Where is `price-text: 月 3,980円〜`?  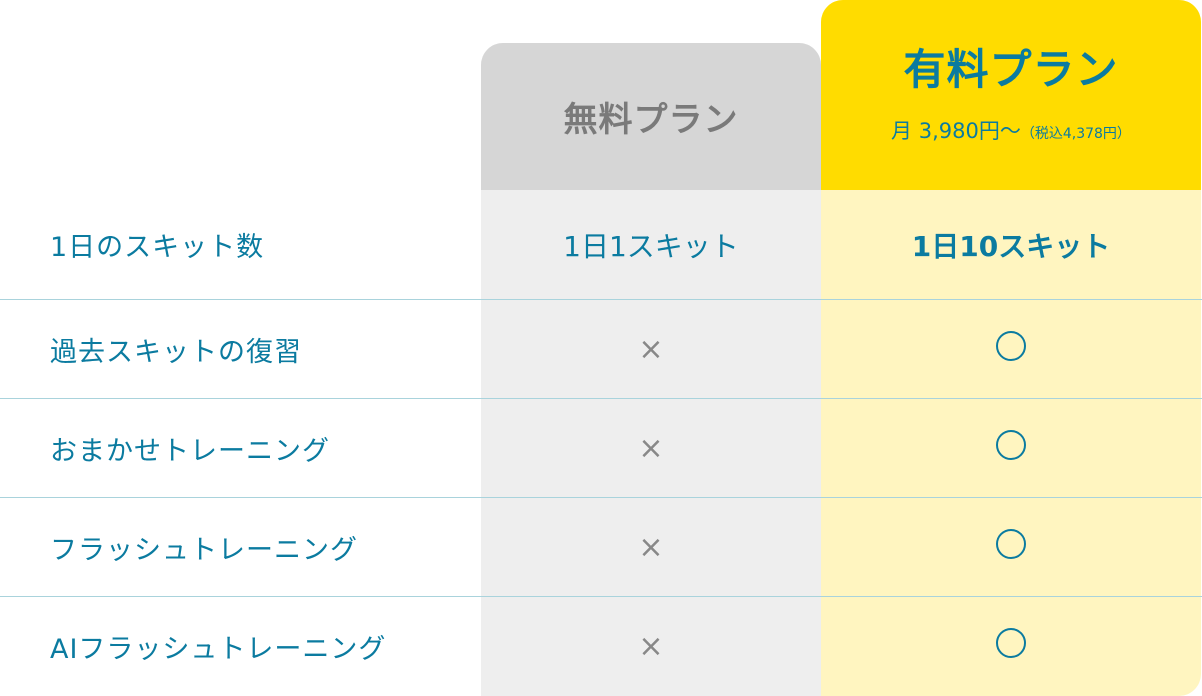 price-text: 月 3,980円〜 is located at coordinates (956, 130).